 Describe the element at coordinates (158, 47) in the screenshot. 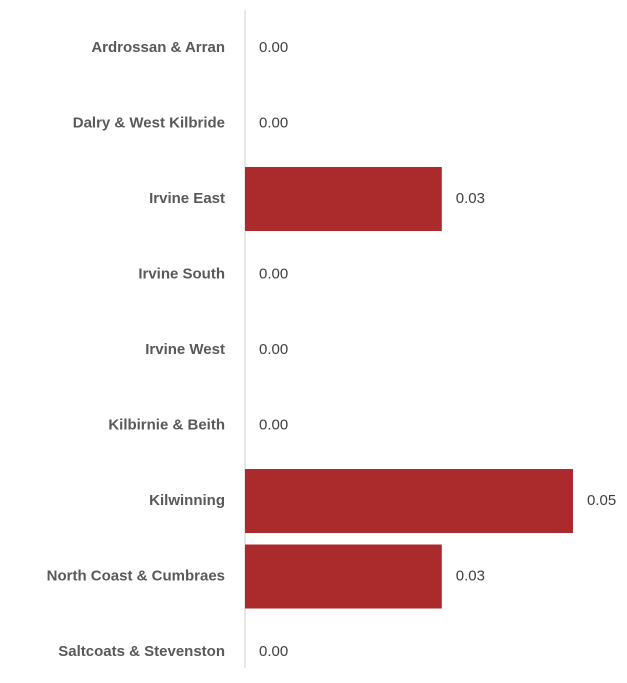

I see `category-label: Ardrossan & Arran` at that location.